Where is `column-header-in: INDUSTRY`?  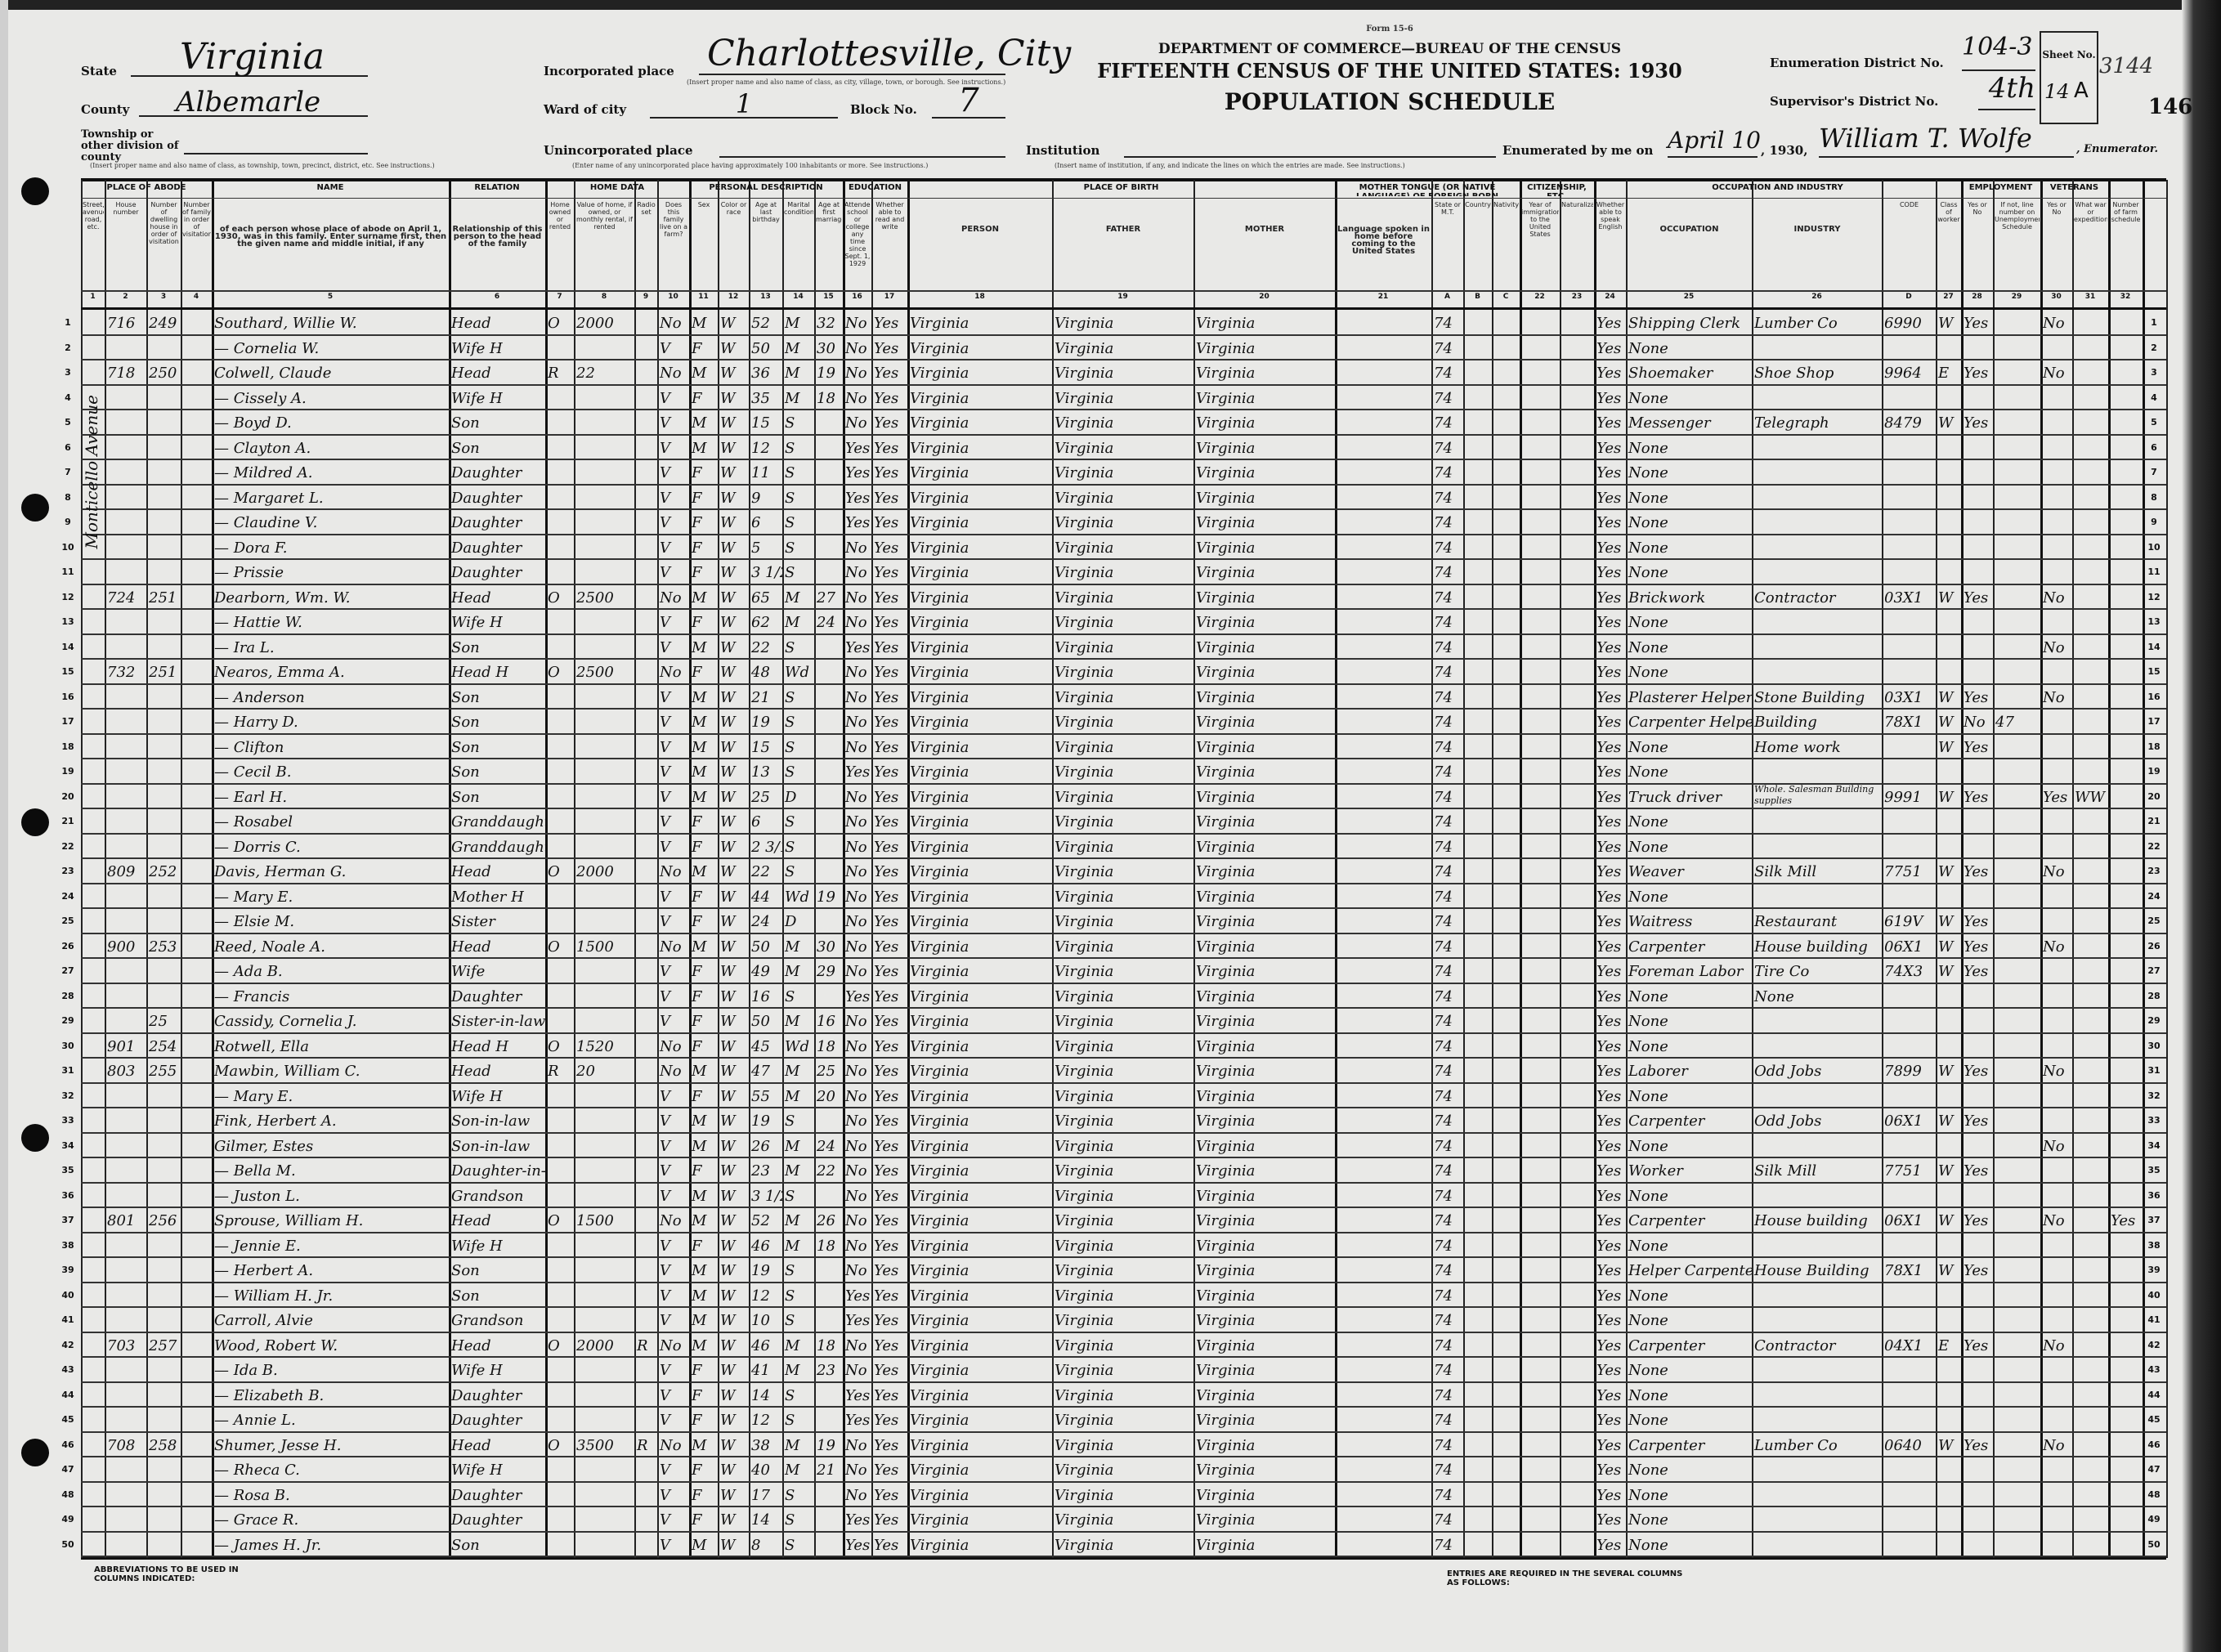
column-header-in: INDUSTRY is located at coordinates (1817, 230).